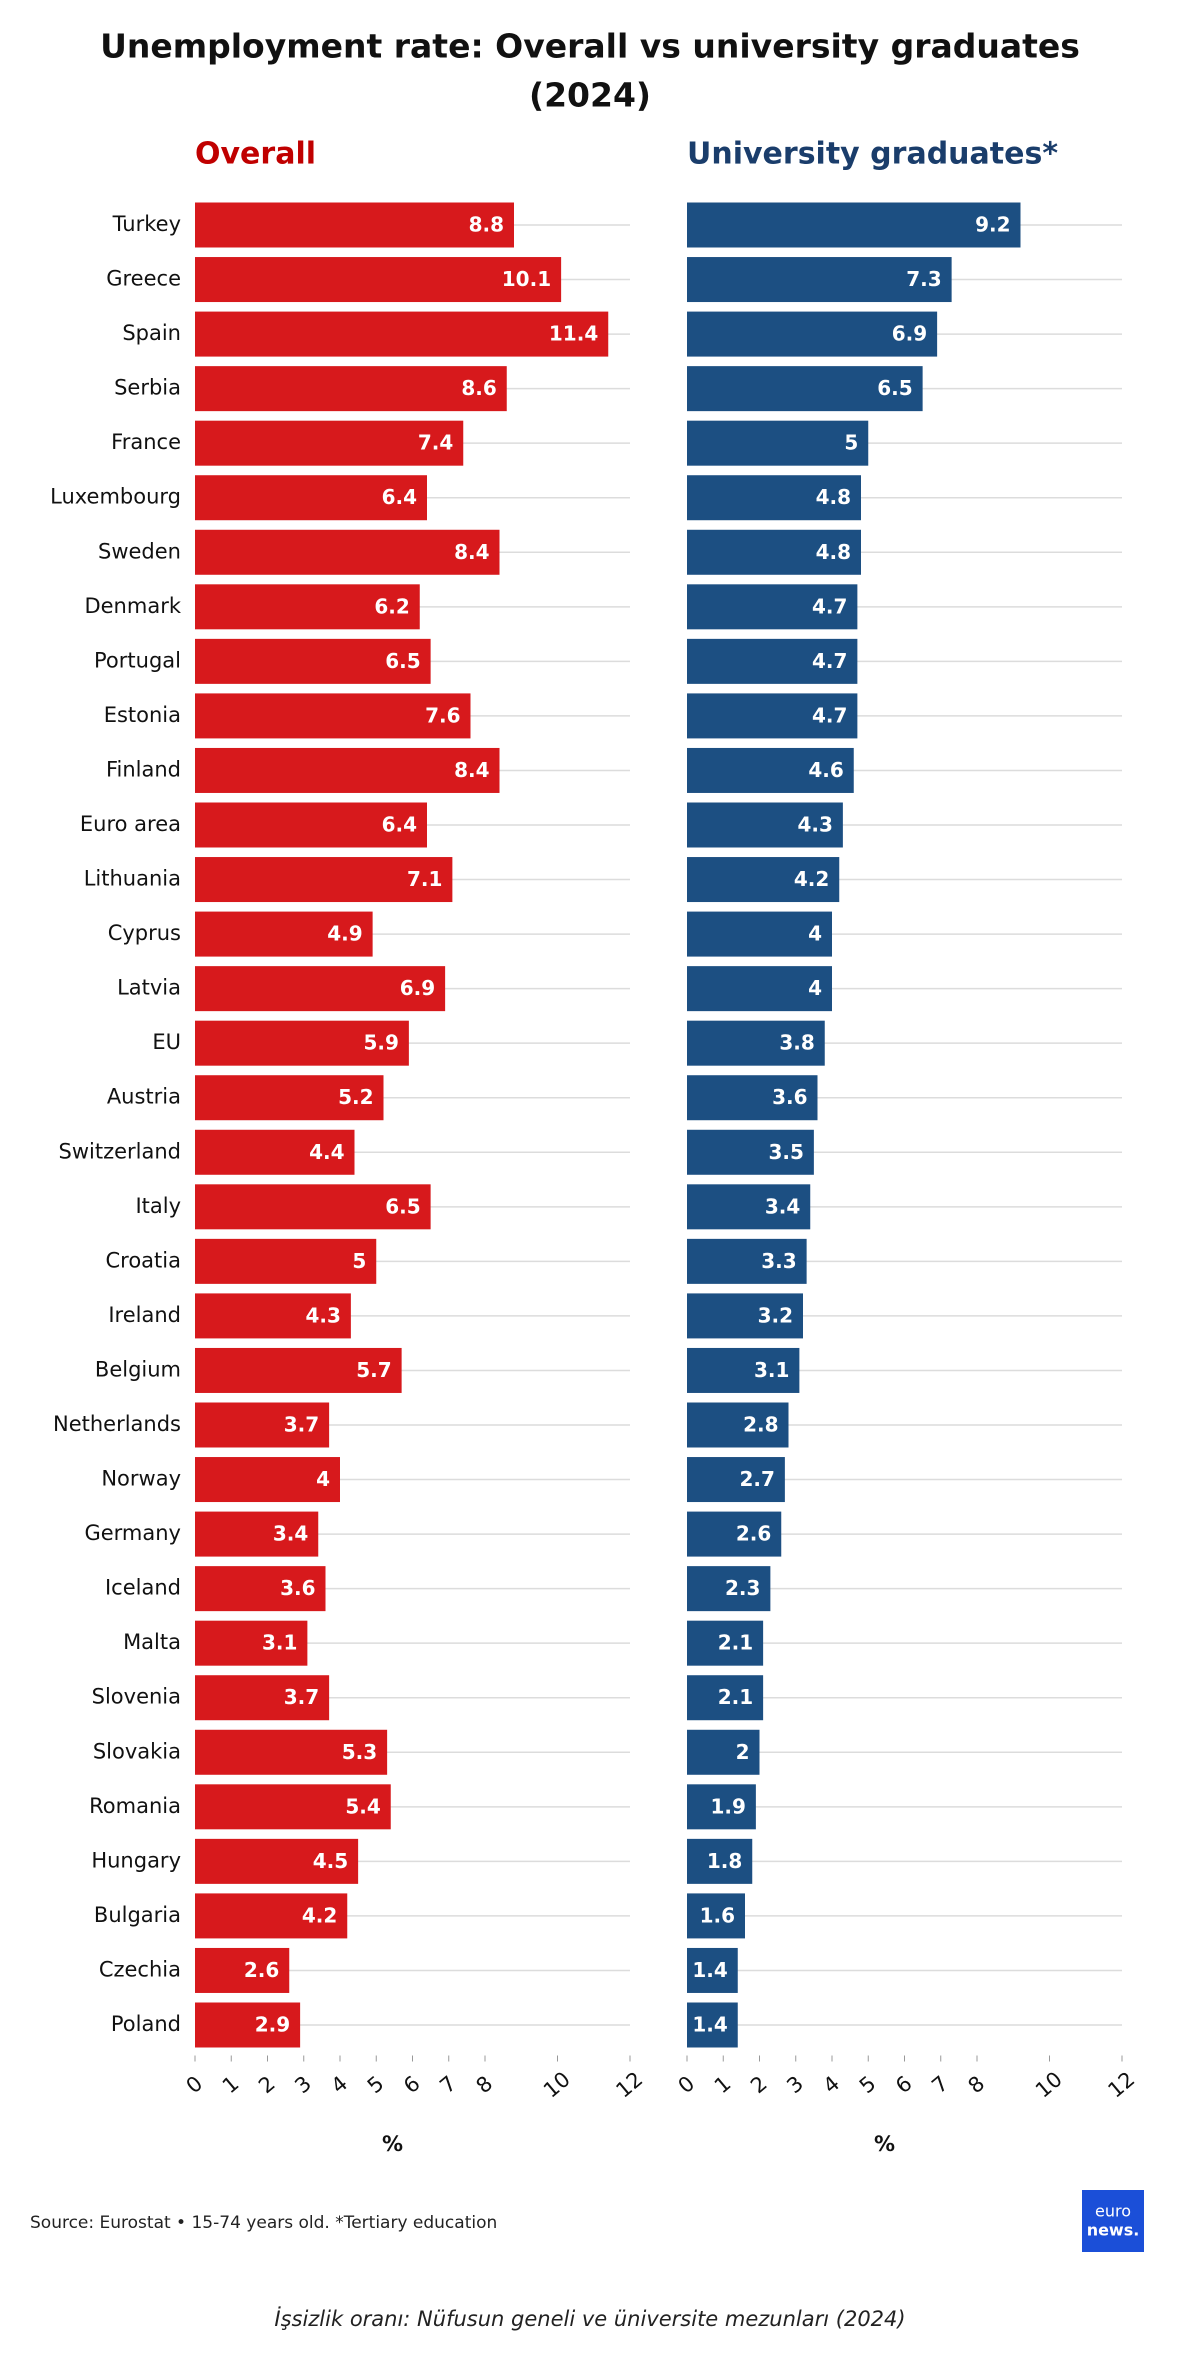 Image resolution: width=1200 pixels, height=2354 pixels. What do you see at coordinates (323, 1479) in the screenshot?
I see `value-label: 4` at bounding box center [323, 1479].